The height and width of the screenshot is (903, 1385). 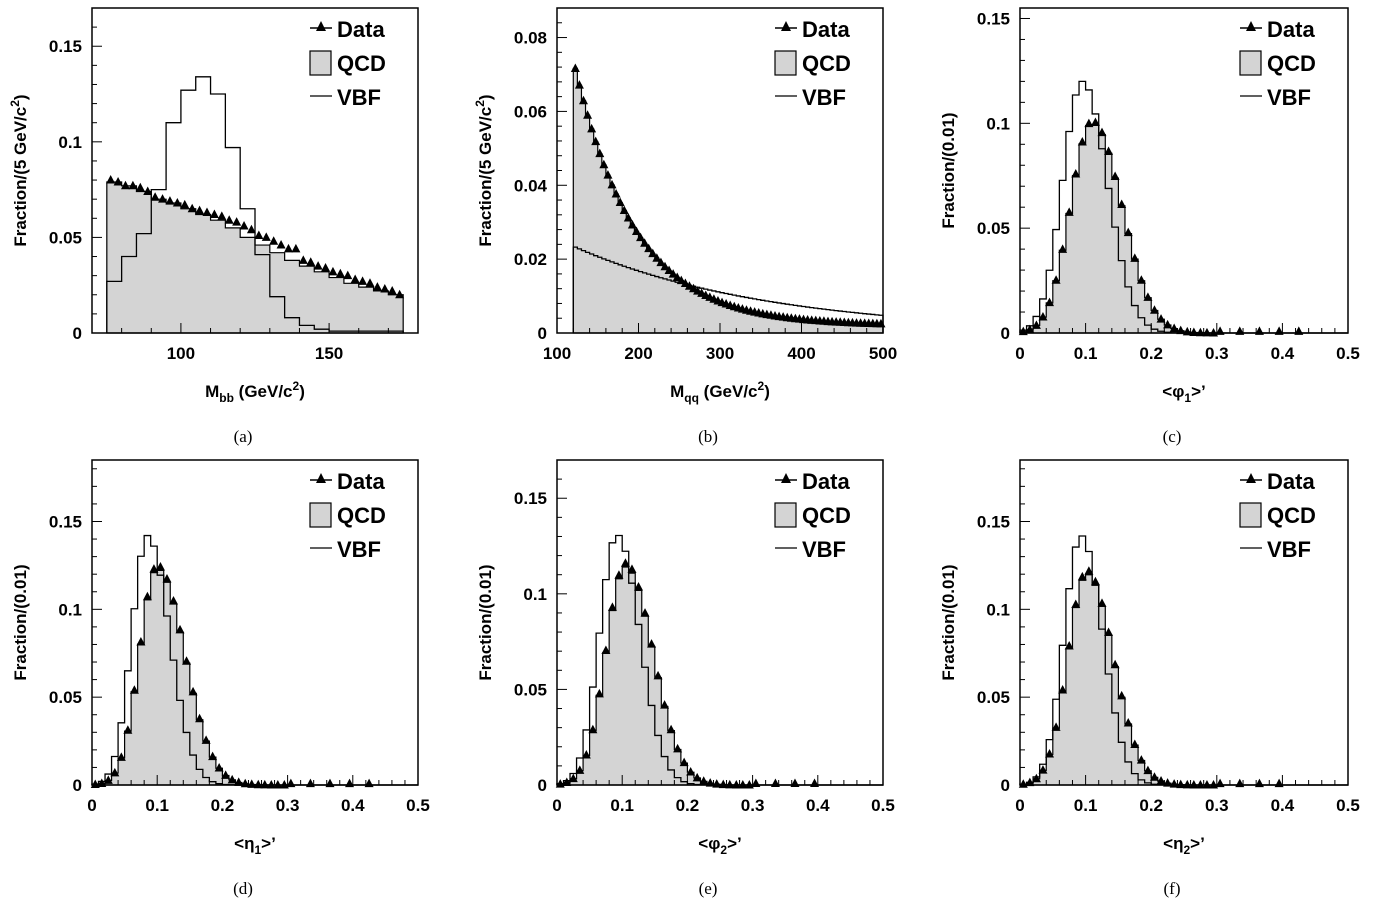 I want to click on x-tick-label: 200, so click(x=638, y=353).